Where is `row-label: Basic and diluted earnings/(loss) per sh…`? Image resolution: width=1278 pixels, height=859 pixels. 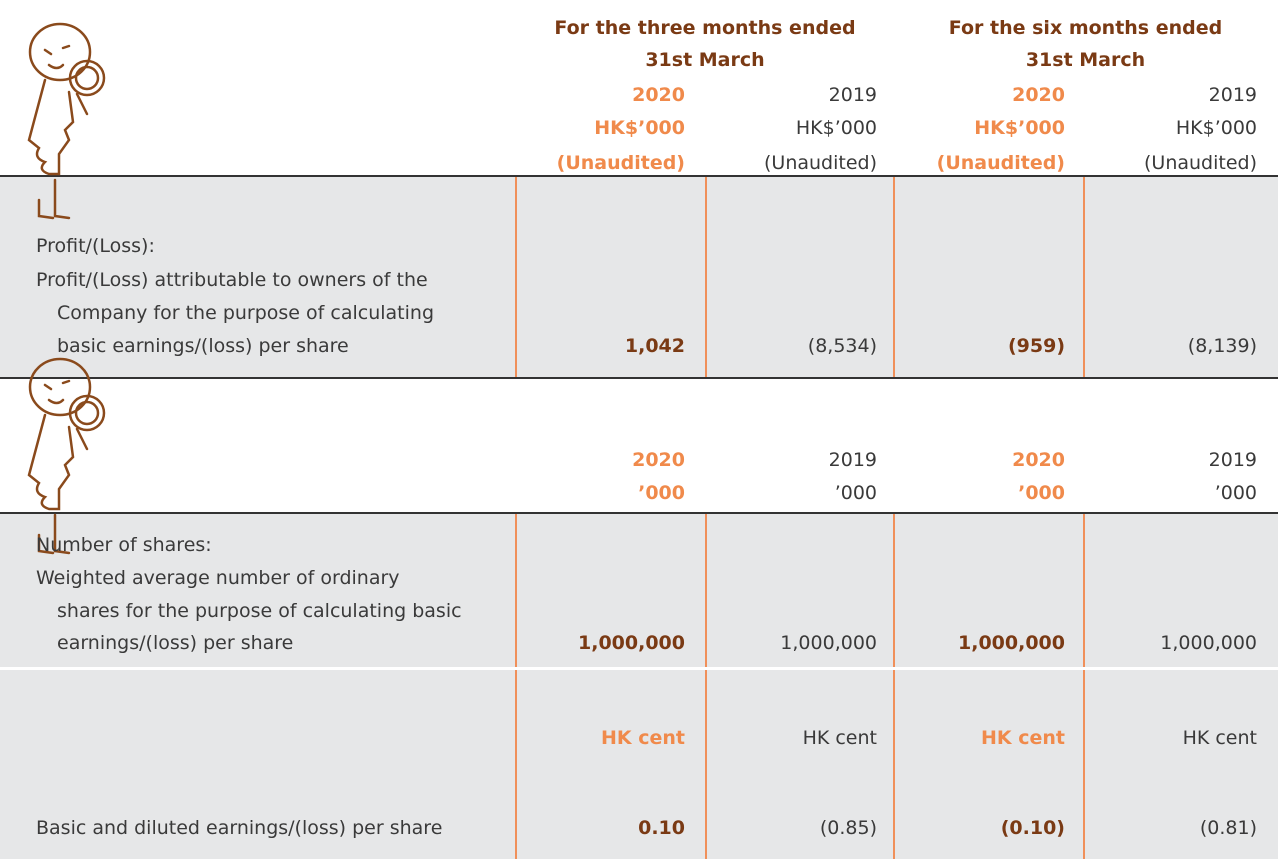 row-label: Basic and diluted earnings/(loss) per sh… is located at coordinates (239, 828).